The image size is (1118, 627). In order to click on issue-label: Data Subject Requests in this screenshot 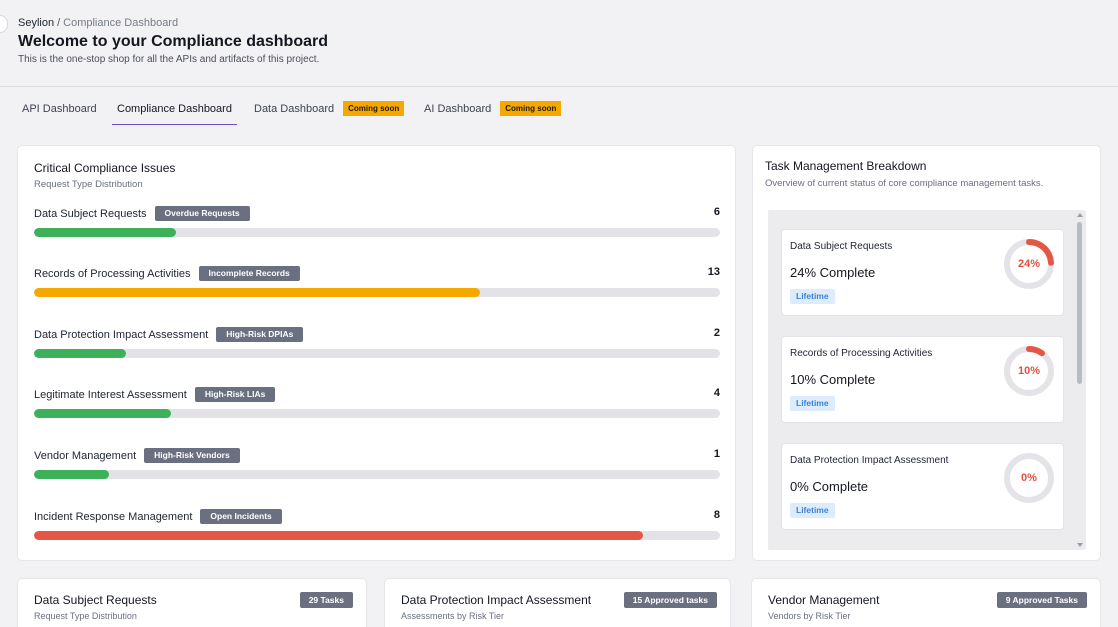, I will do `click(90, 214)`.